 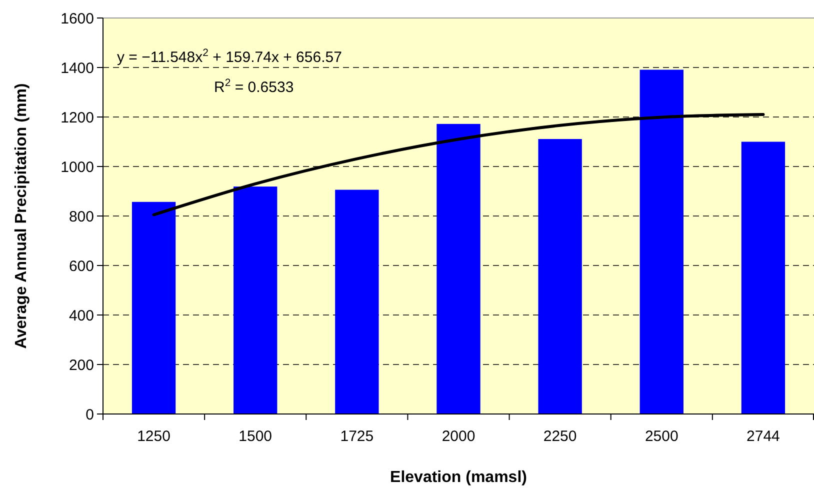 I want to click on x-tick-label: 2500, so click(x=661, y=436).